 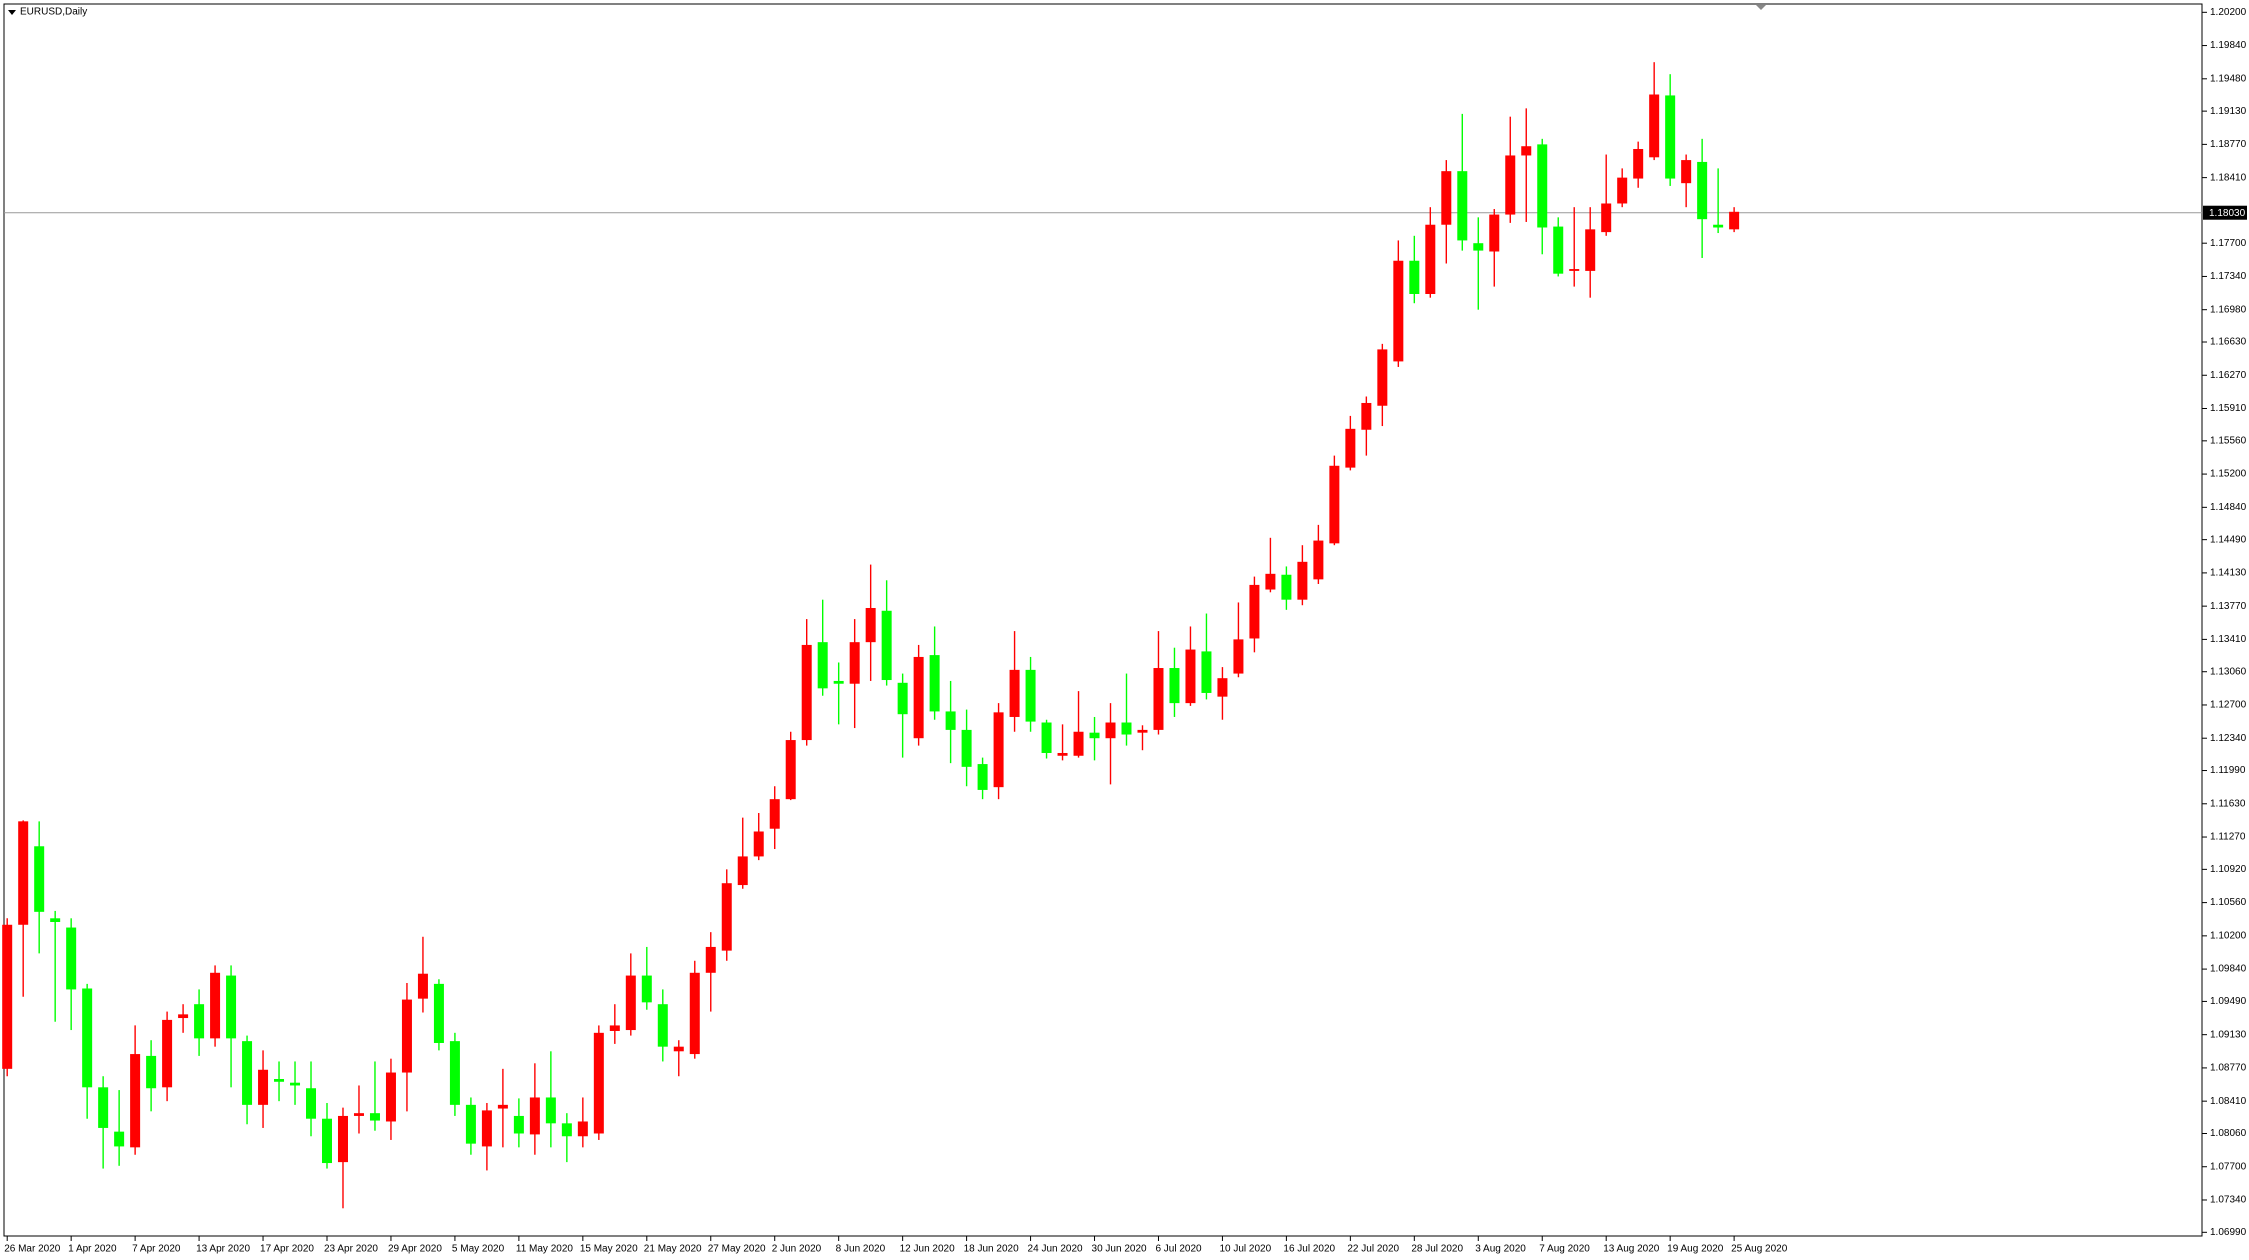 I want to click on y-tick-label: 1.12700, so click(x=2228, y=705).